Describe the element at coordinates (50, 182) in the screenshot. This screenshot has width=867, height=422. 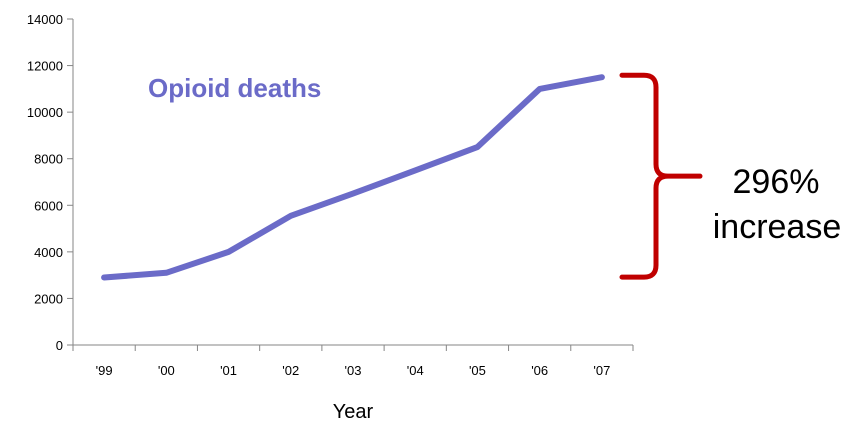
I see `y-axis: 0 2000 4000 6000 8000 10000 12000 14000` at that location.